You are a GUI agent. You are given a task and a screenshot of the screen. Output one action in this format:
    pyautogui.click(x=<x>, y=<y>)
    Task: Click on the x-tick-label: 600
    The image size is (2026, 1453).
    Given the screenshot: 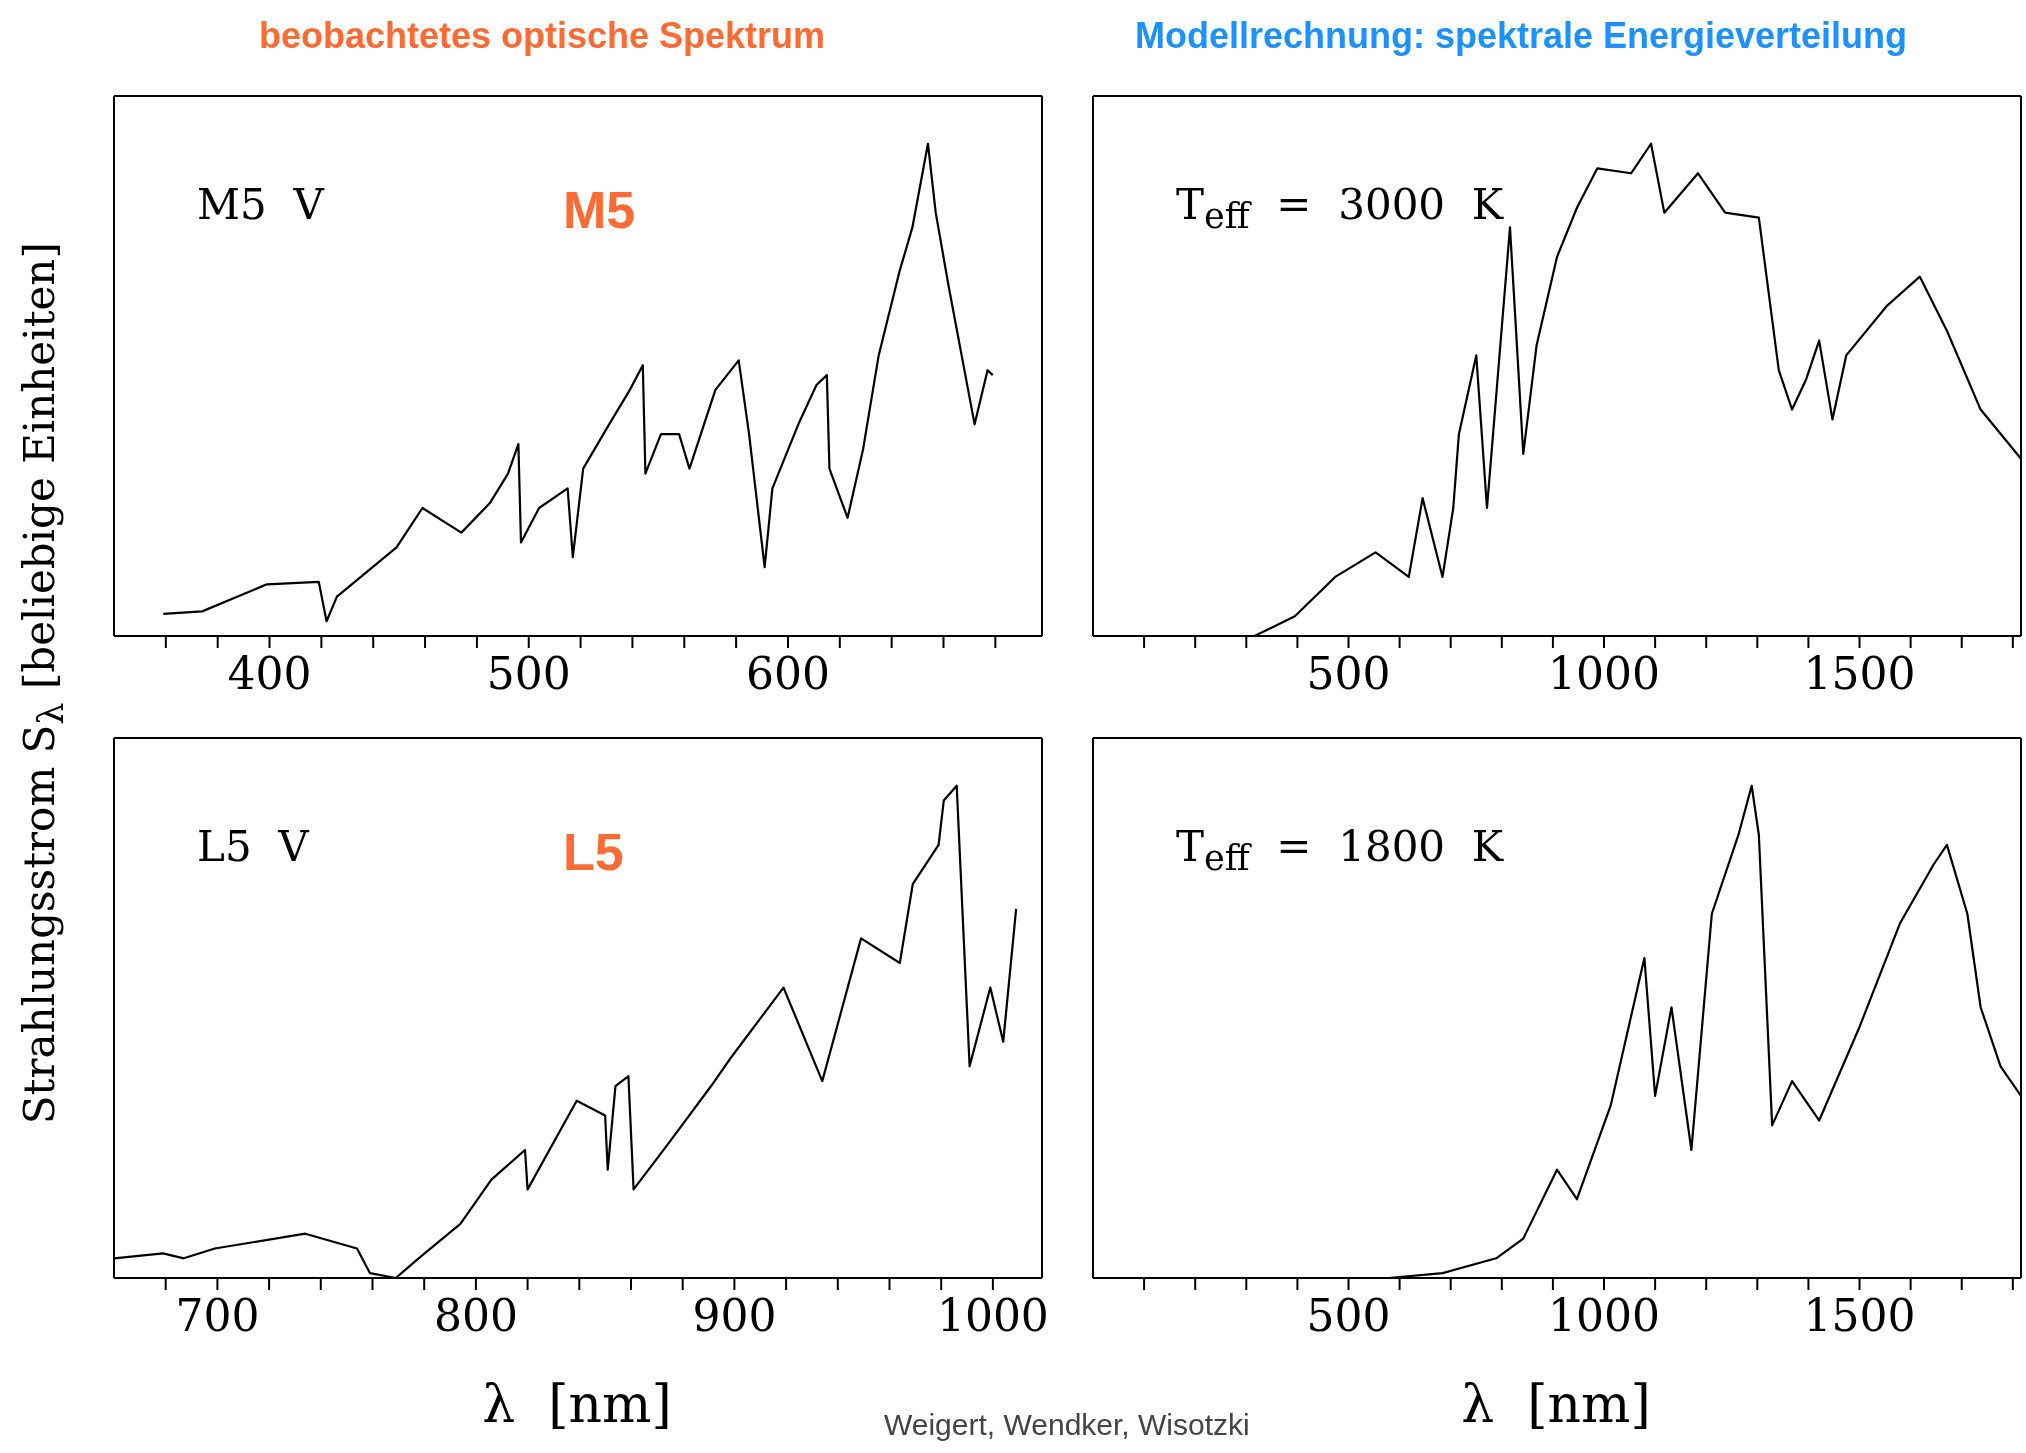 What is the action you would take?
    pyautogui.click(x=787, y=674)
    